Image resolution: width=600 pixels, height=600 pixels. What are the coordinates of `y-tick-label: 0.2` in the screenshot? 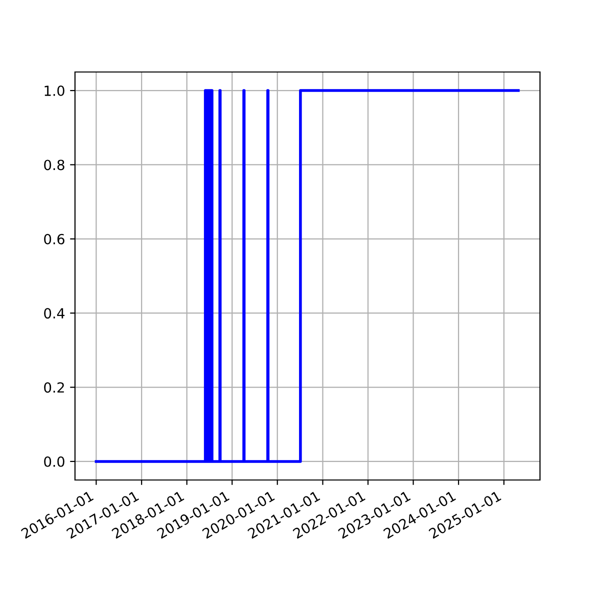 It's located at (54, 387).